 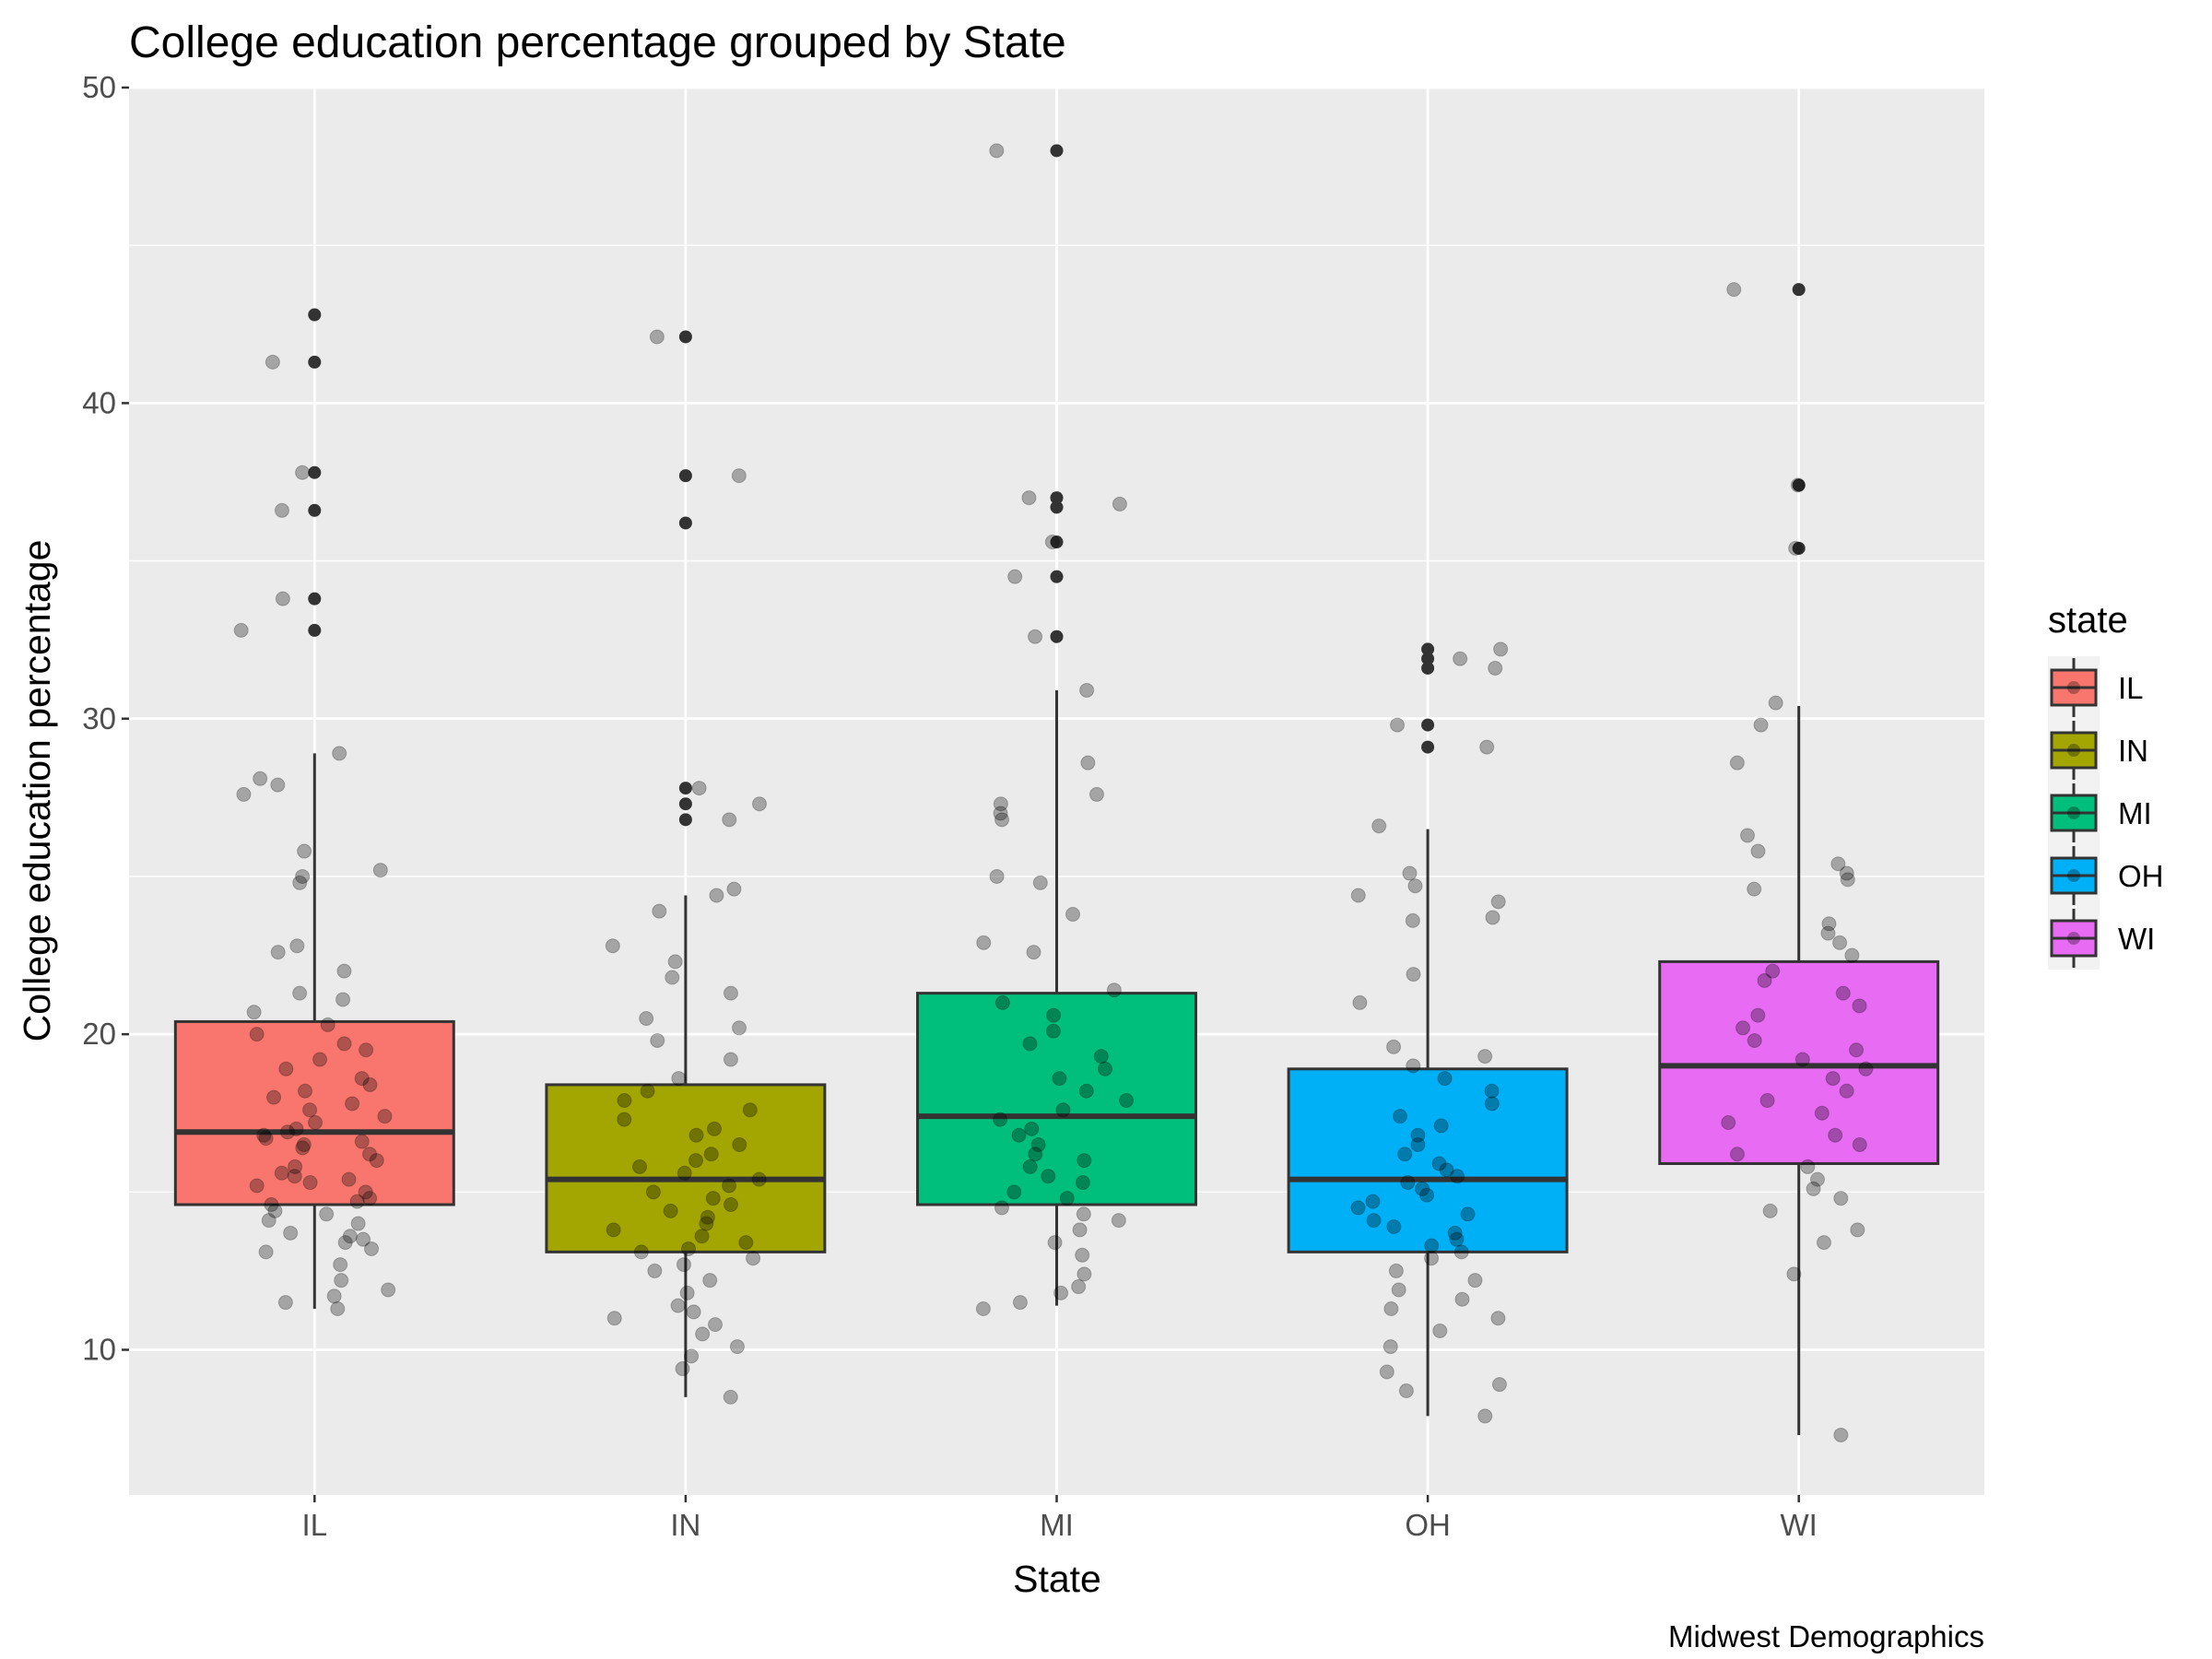 I want to click on box-oh, so click(x=1428, y=1029).